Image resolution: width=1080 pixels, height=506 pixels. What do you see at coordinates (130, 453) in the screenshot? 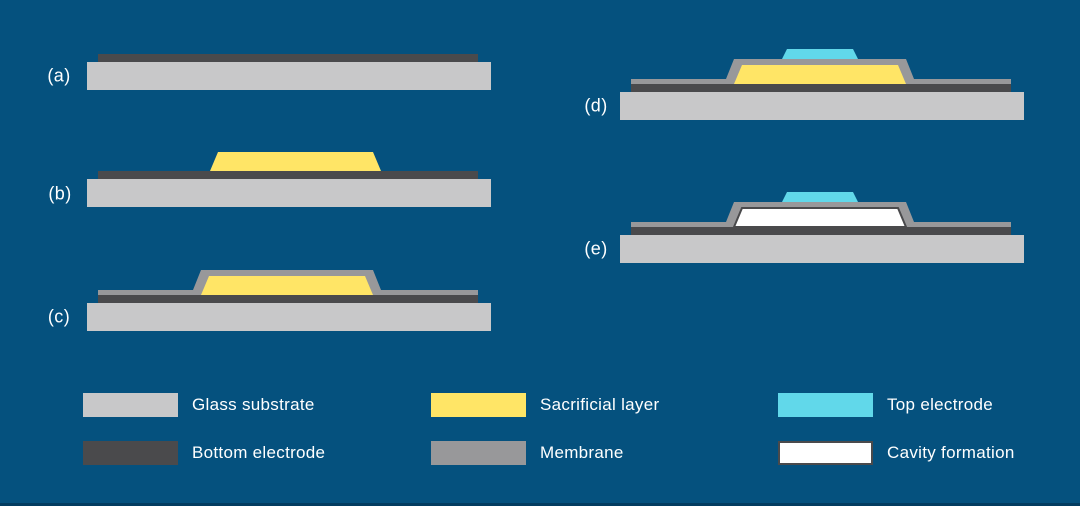
I see `bottom-electrode-swatch` at bounding box center [130, 453].